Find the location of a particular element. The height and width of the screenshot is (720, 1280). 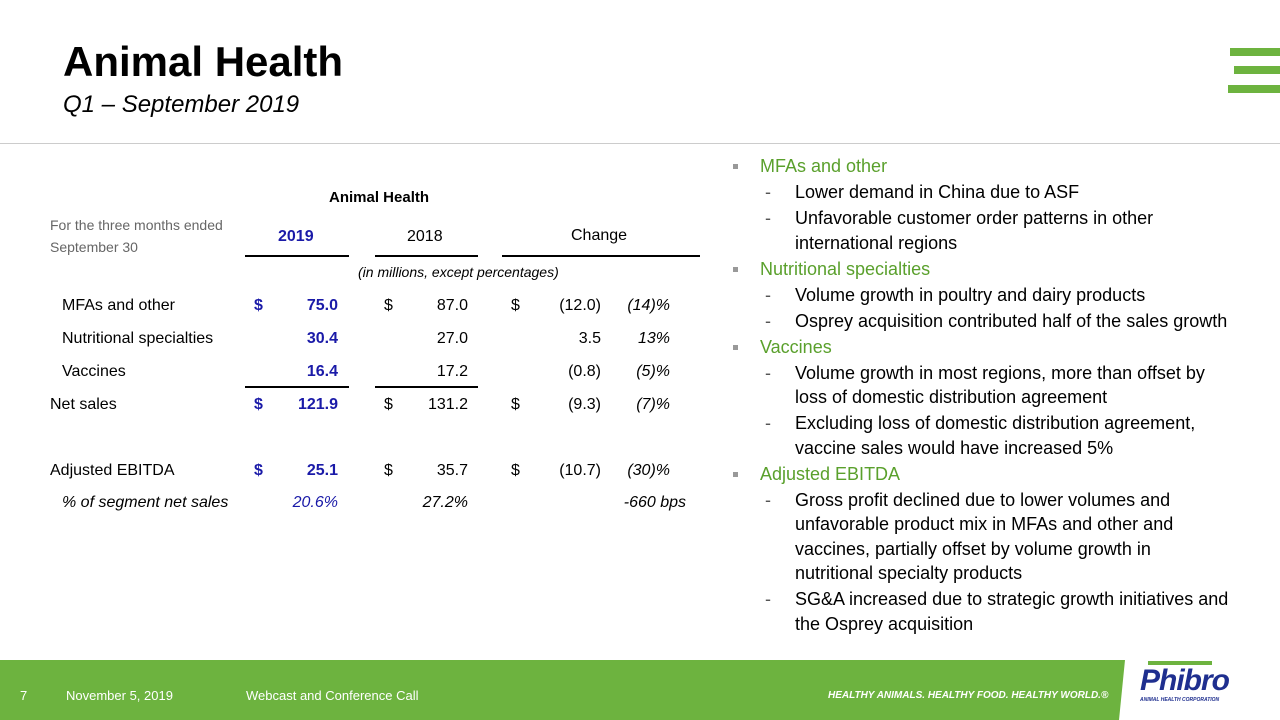

footer-band is located at coordinates (562, 690).